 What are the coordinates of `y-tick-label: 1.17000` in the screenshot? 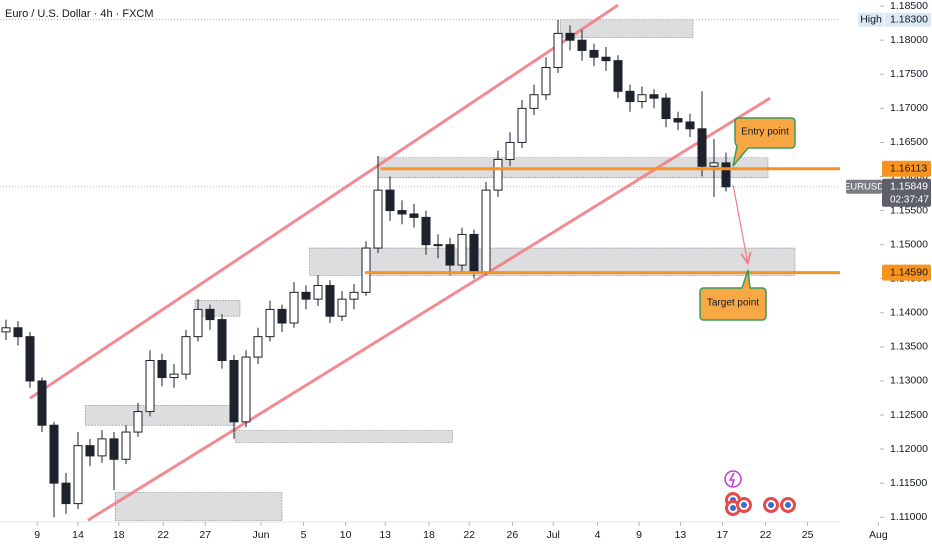 It's located at (909, 108).